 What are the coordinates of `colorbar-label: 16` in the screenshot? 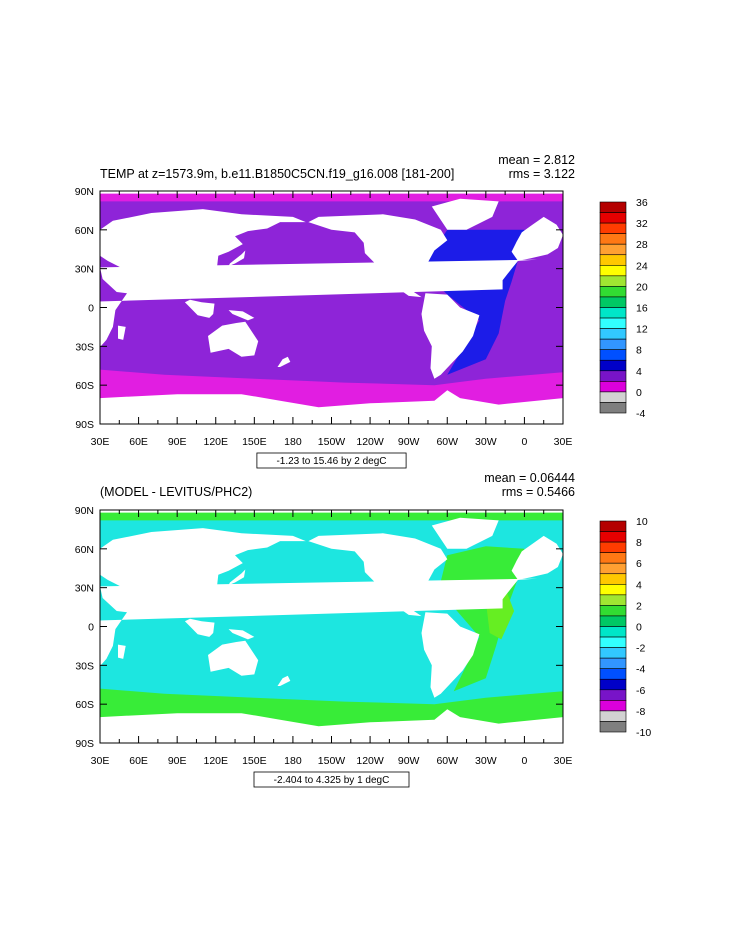 It's located at (642, 309).